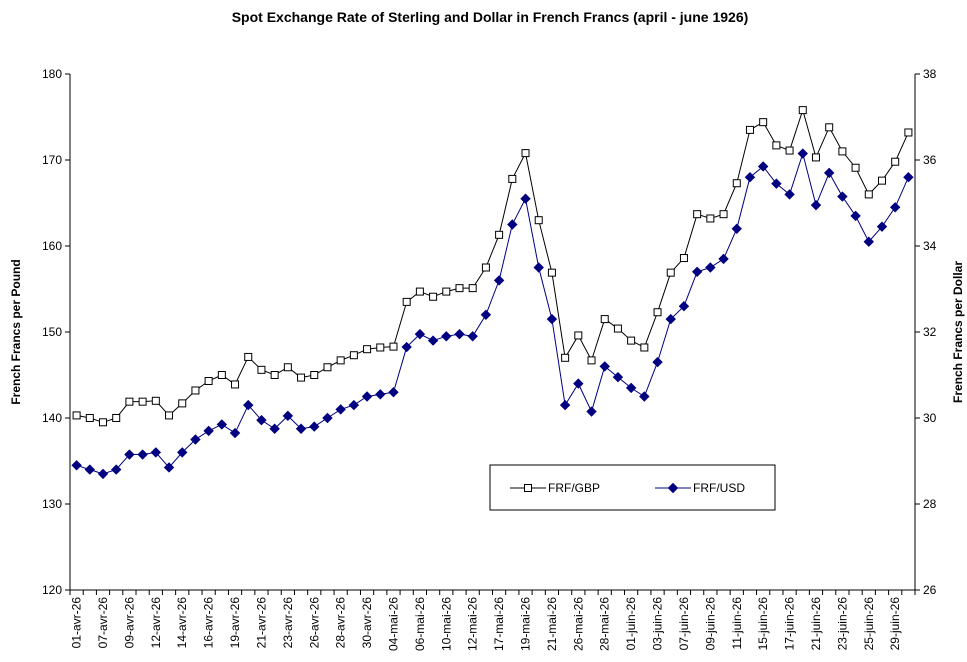  I want to click on legend-marker, so click(528, 488).